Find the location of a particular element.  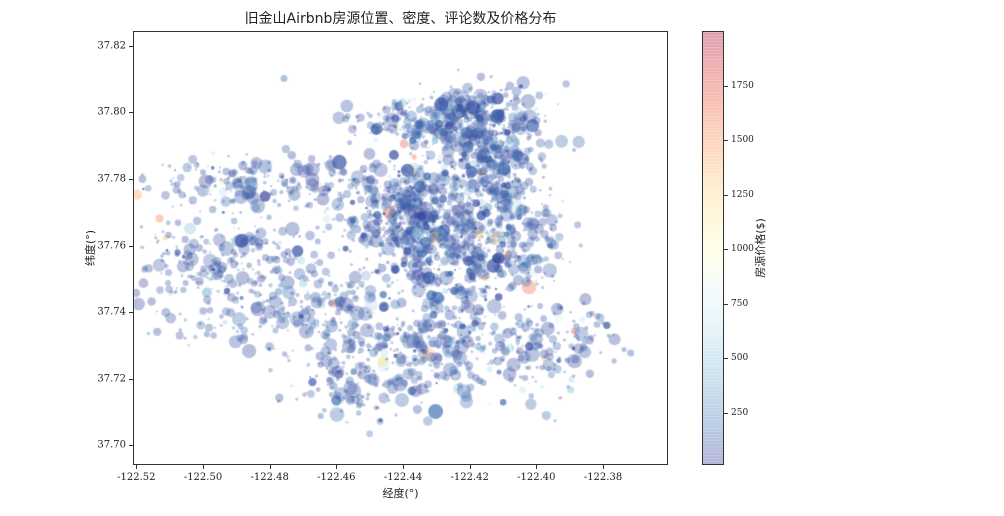

x-tick-label: -122.40 is located at coordinates (536, 477).